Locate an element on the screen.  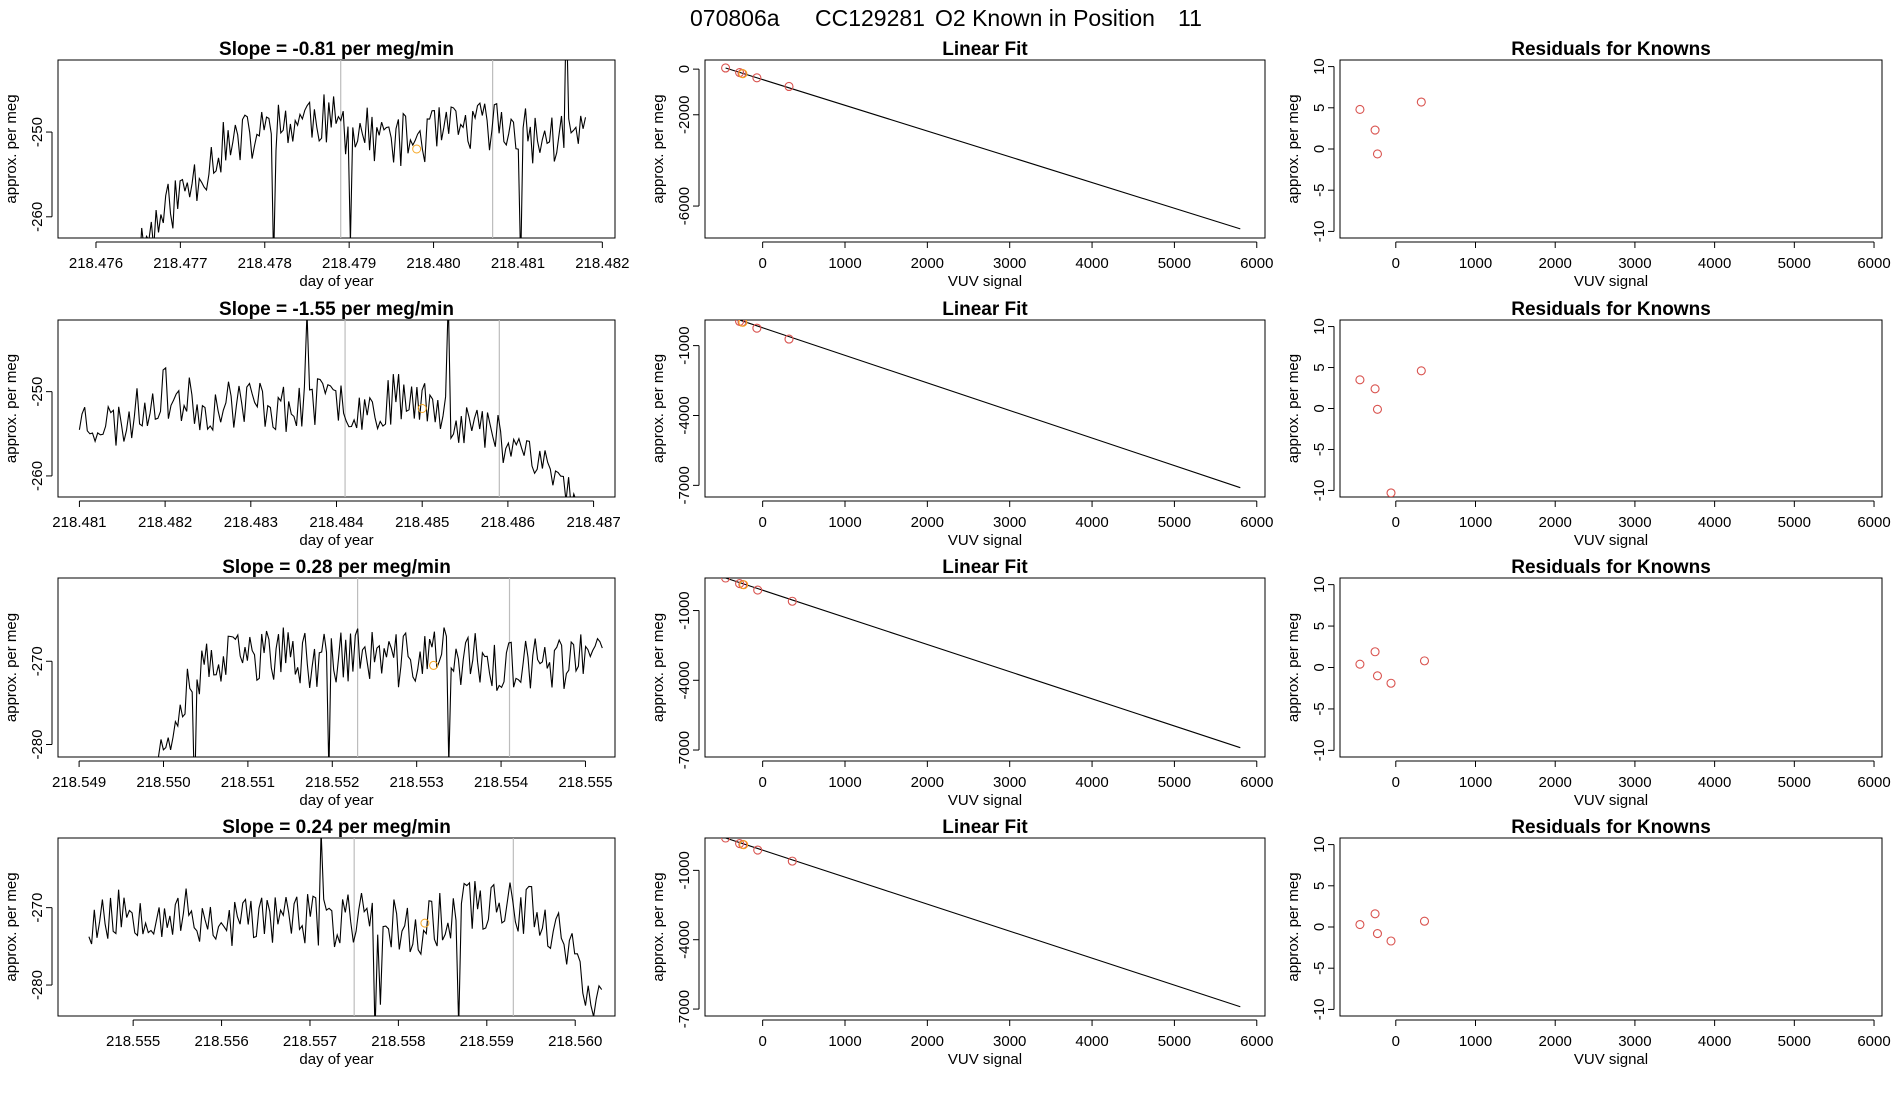
y-tick-label: -5 is located at coordinates (1319, 968).